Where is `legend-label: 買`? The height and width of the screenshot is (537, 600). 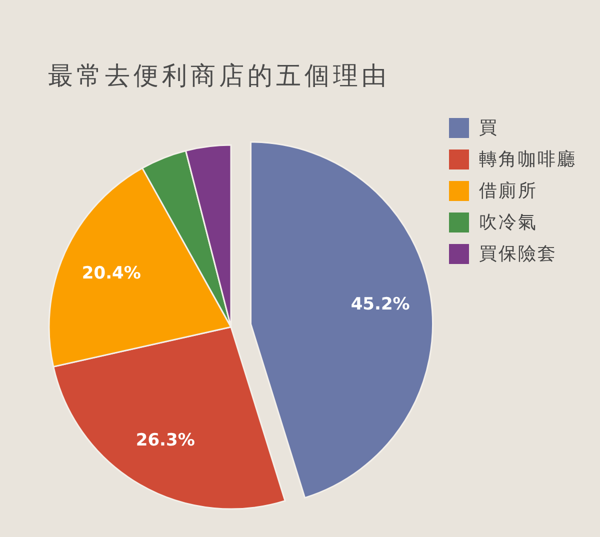
legend-label: 買 is located at coordinates (488, 128).